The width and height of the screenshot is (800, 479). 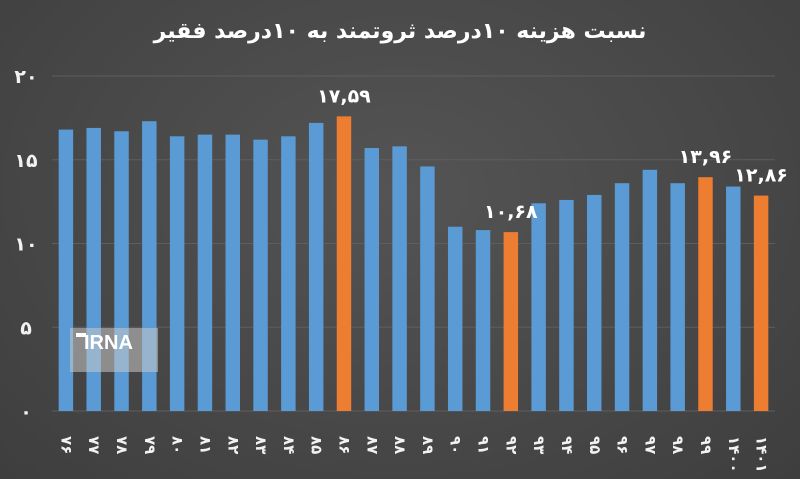 I want to click on watermark-text: IRNA, so click(x=108, y=343).